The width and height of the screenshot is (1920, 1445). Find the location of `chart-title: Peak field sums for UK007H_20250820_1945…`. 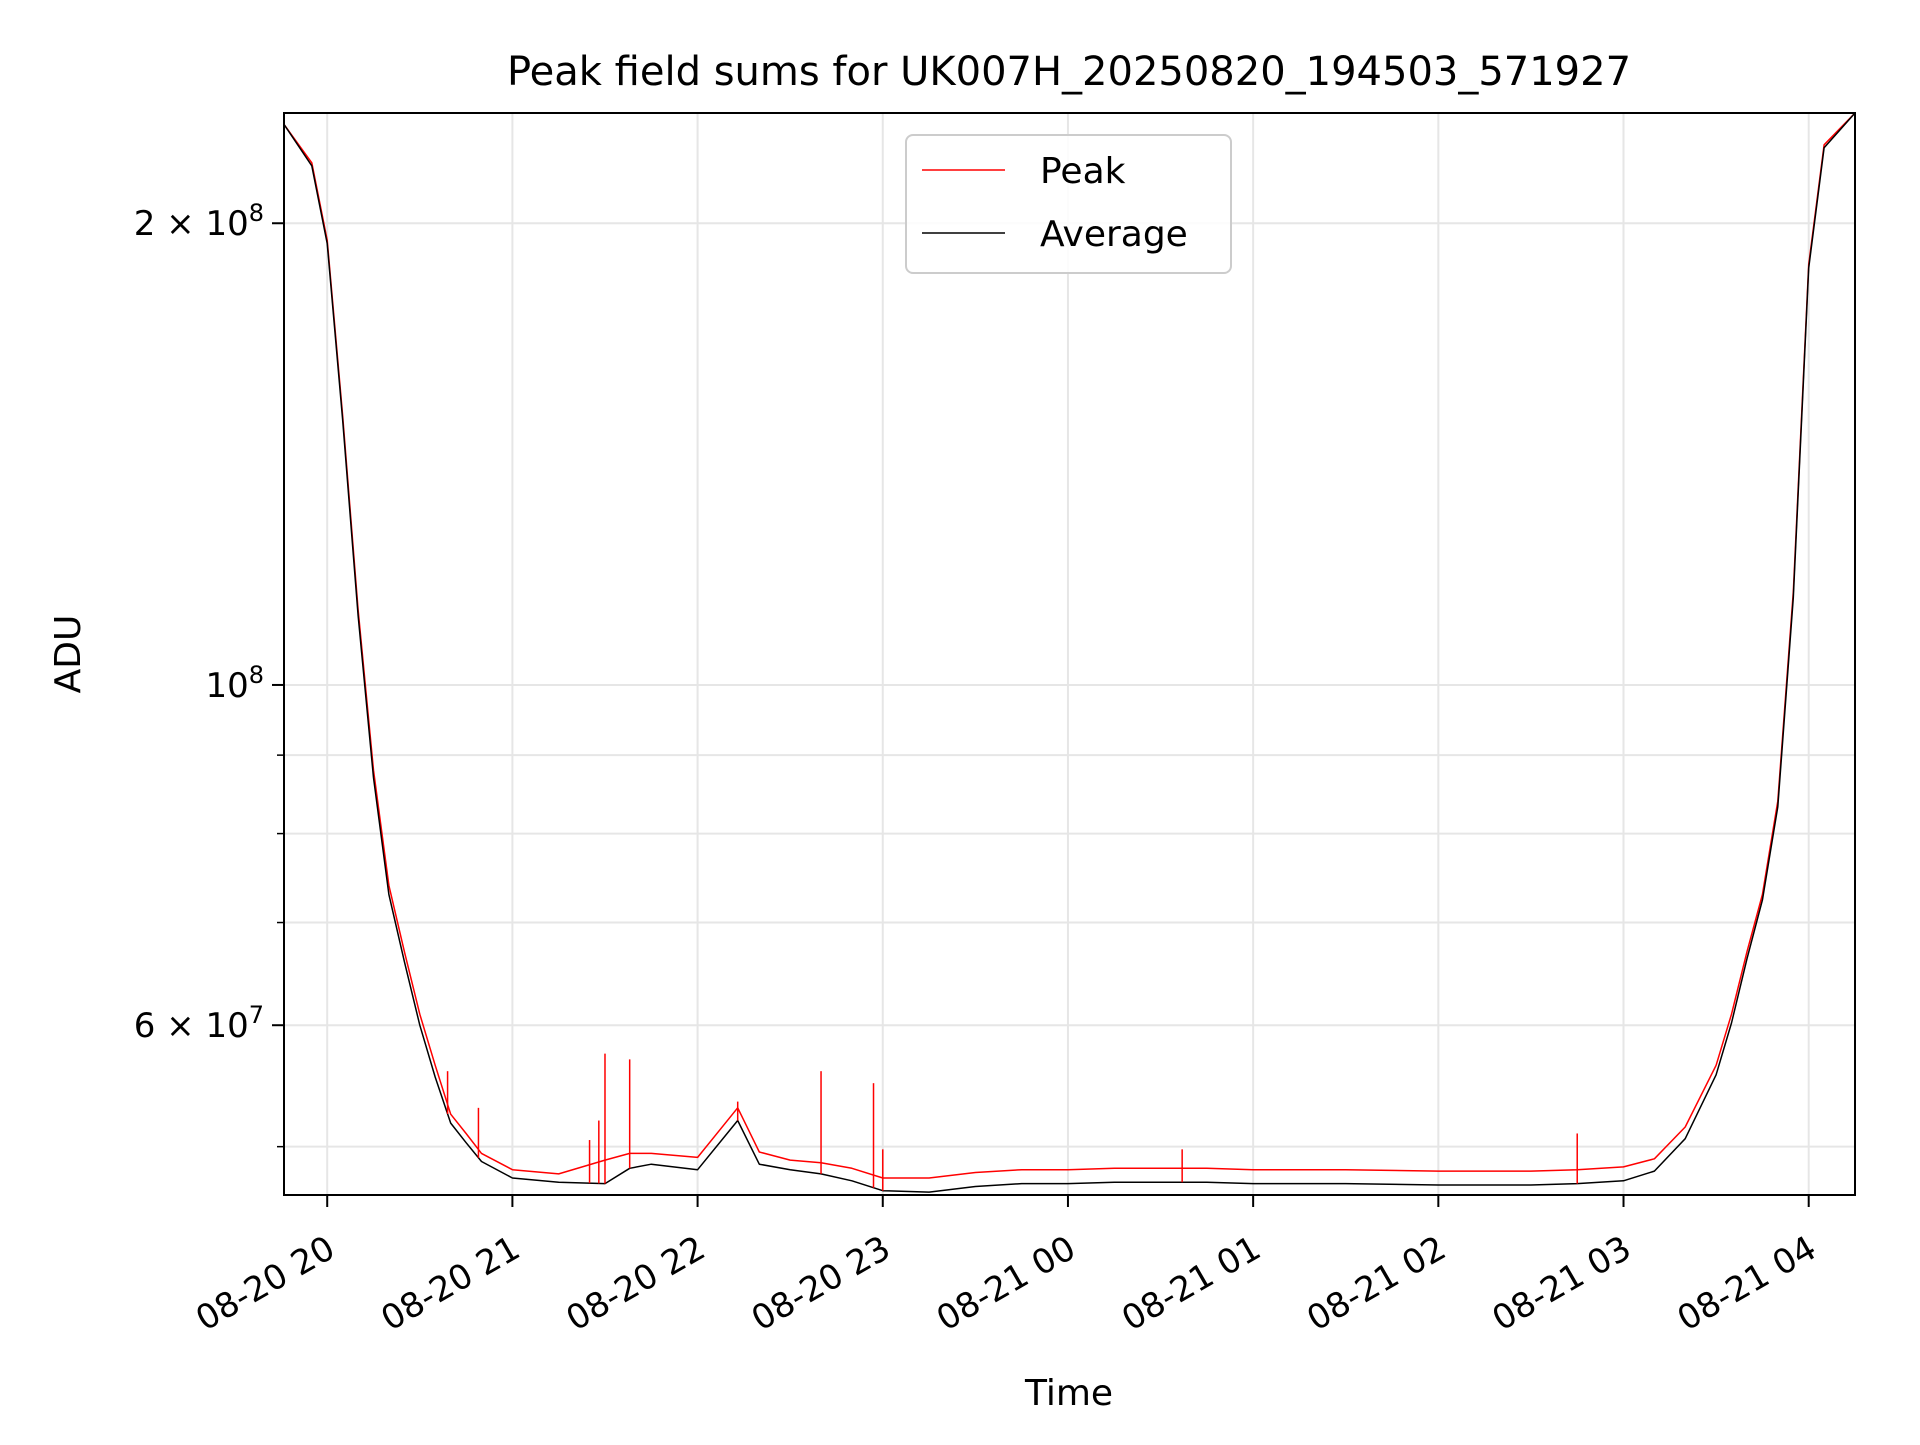

chart-title: Peak field sums for UK007H_20250820_1945… is located at coordinates (1069, 72).